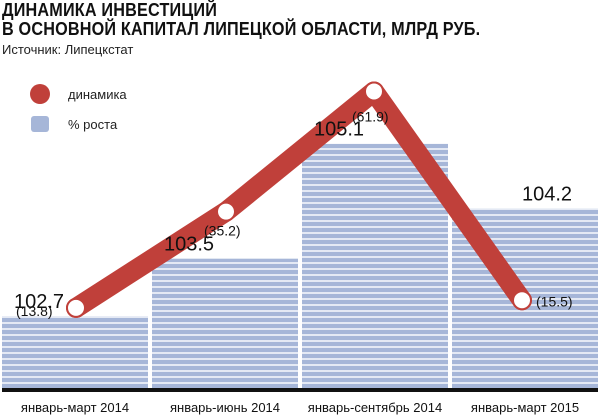  Describe the element at coordinates (40, 94) in the screenshot. I see `legend-dynamics-marker` at that location.